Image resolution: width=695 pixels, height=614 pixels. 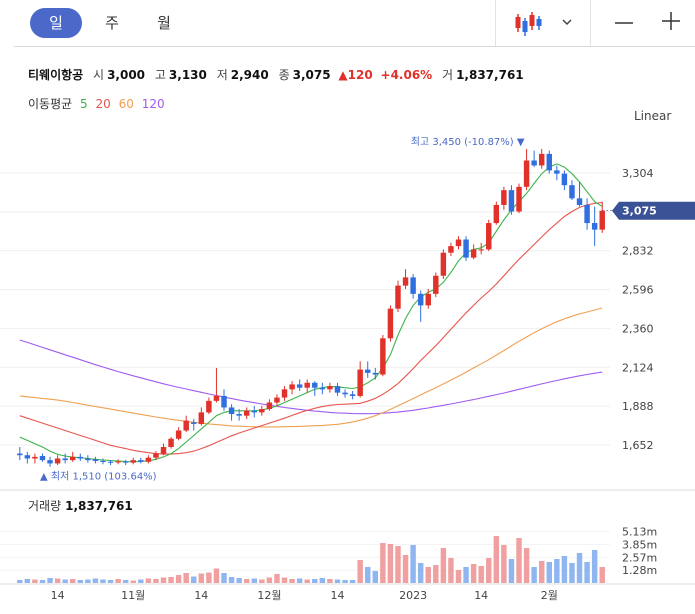 I want to click on plus-icon, so click(x=671, y=23).